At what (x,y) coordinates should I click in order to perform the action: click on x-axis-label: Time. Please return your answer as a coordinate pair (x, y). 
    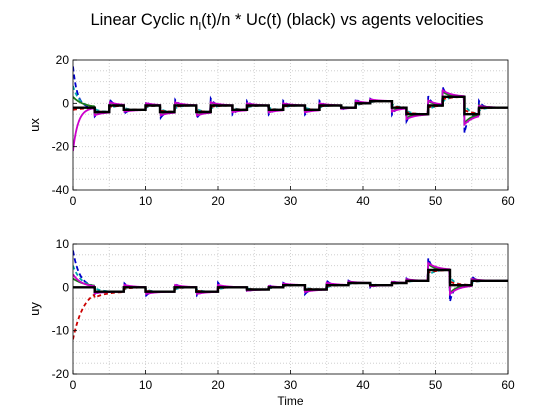
    Looking at the image, I should click on (290, 401).